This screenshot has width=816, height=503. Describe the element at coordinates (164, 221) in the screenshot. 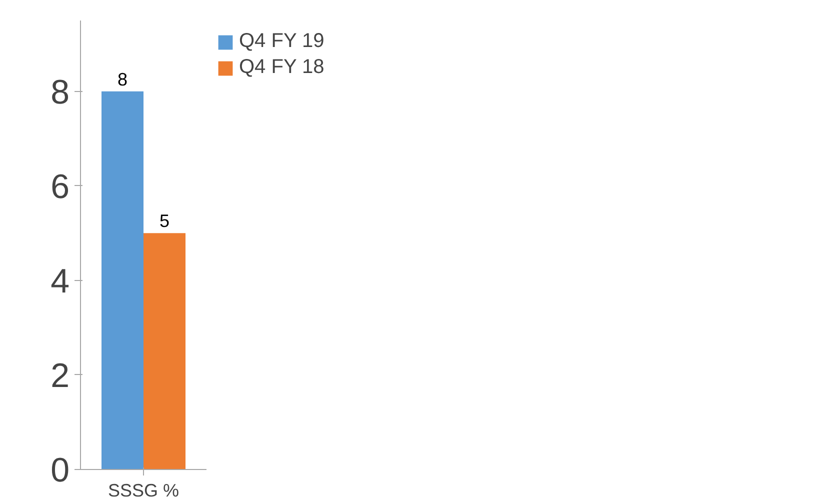

I see `data-label: 5` at that location.